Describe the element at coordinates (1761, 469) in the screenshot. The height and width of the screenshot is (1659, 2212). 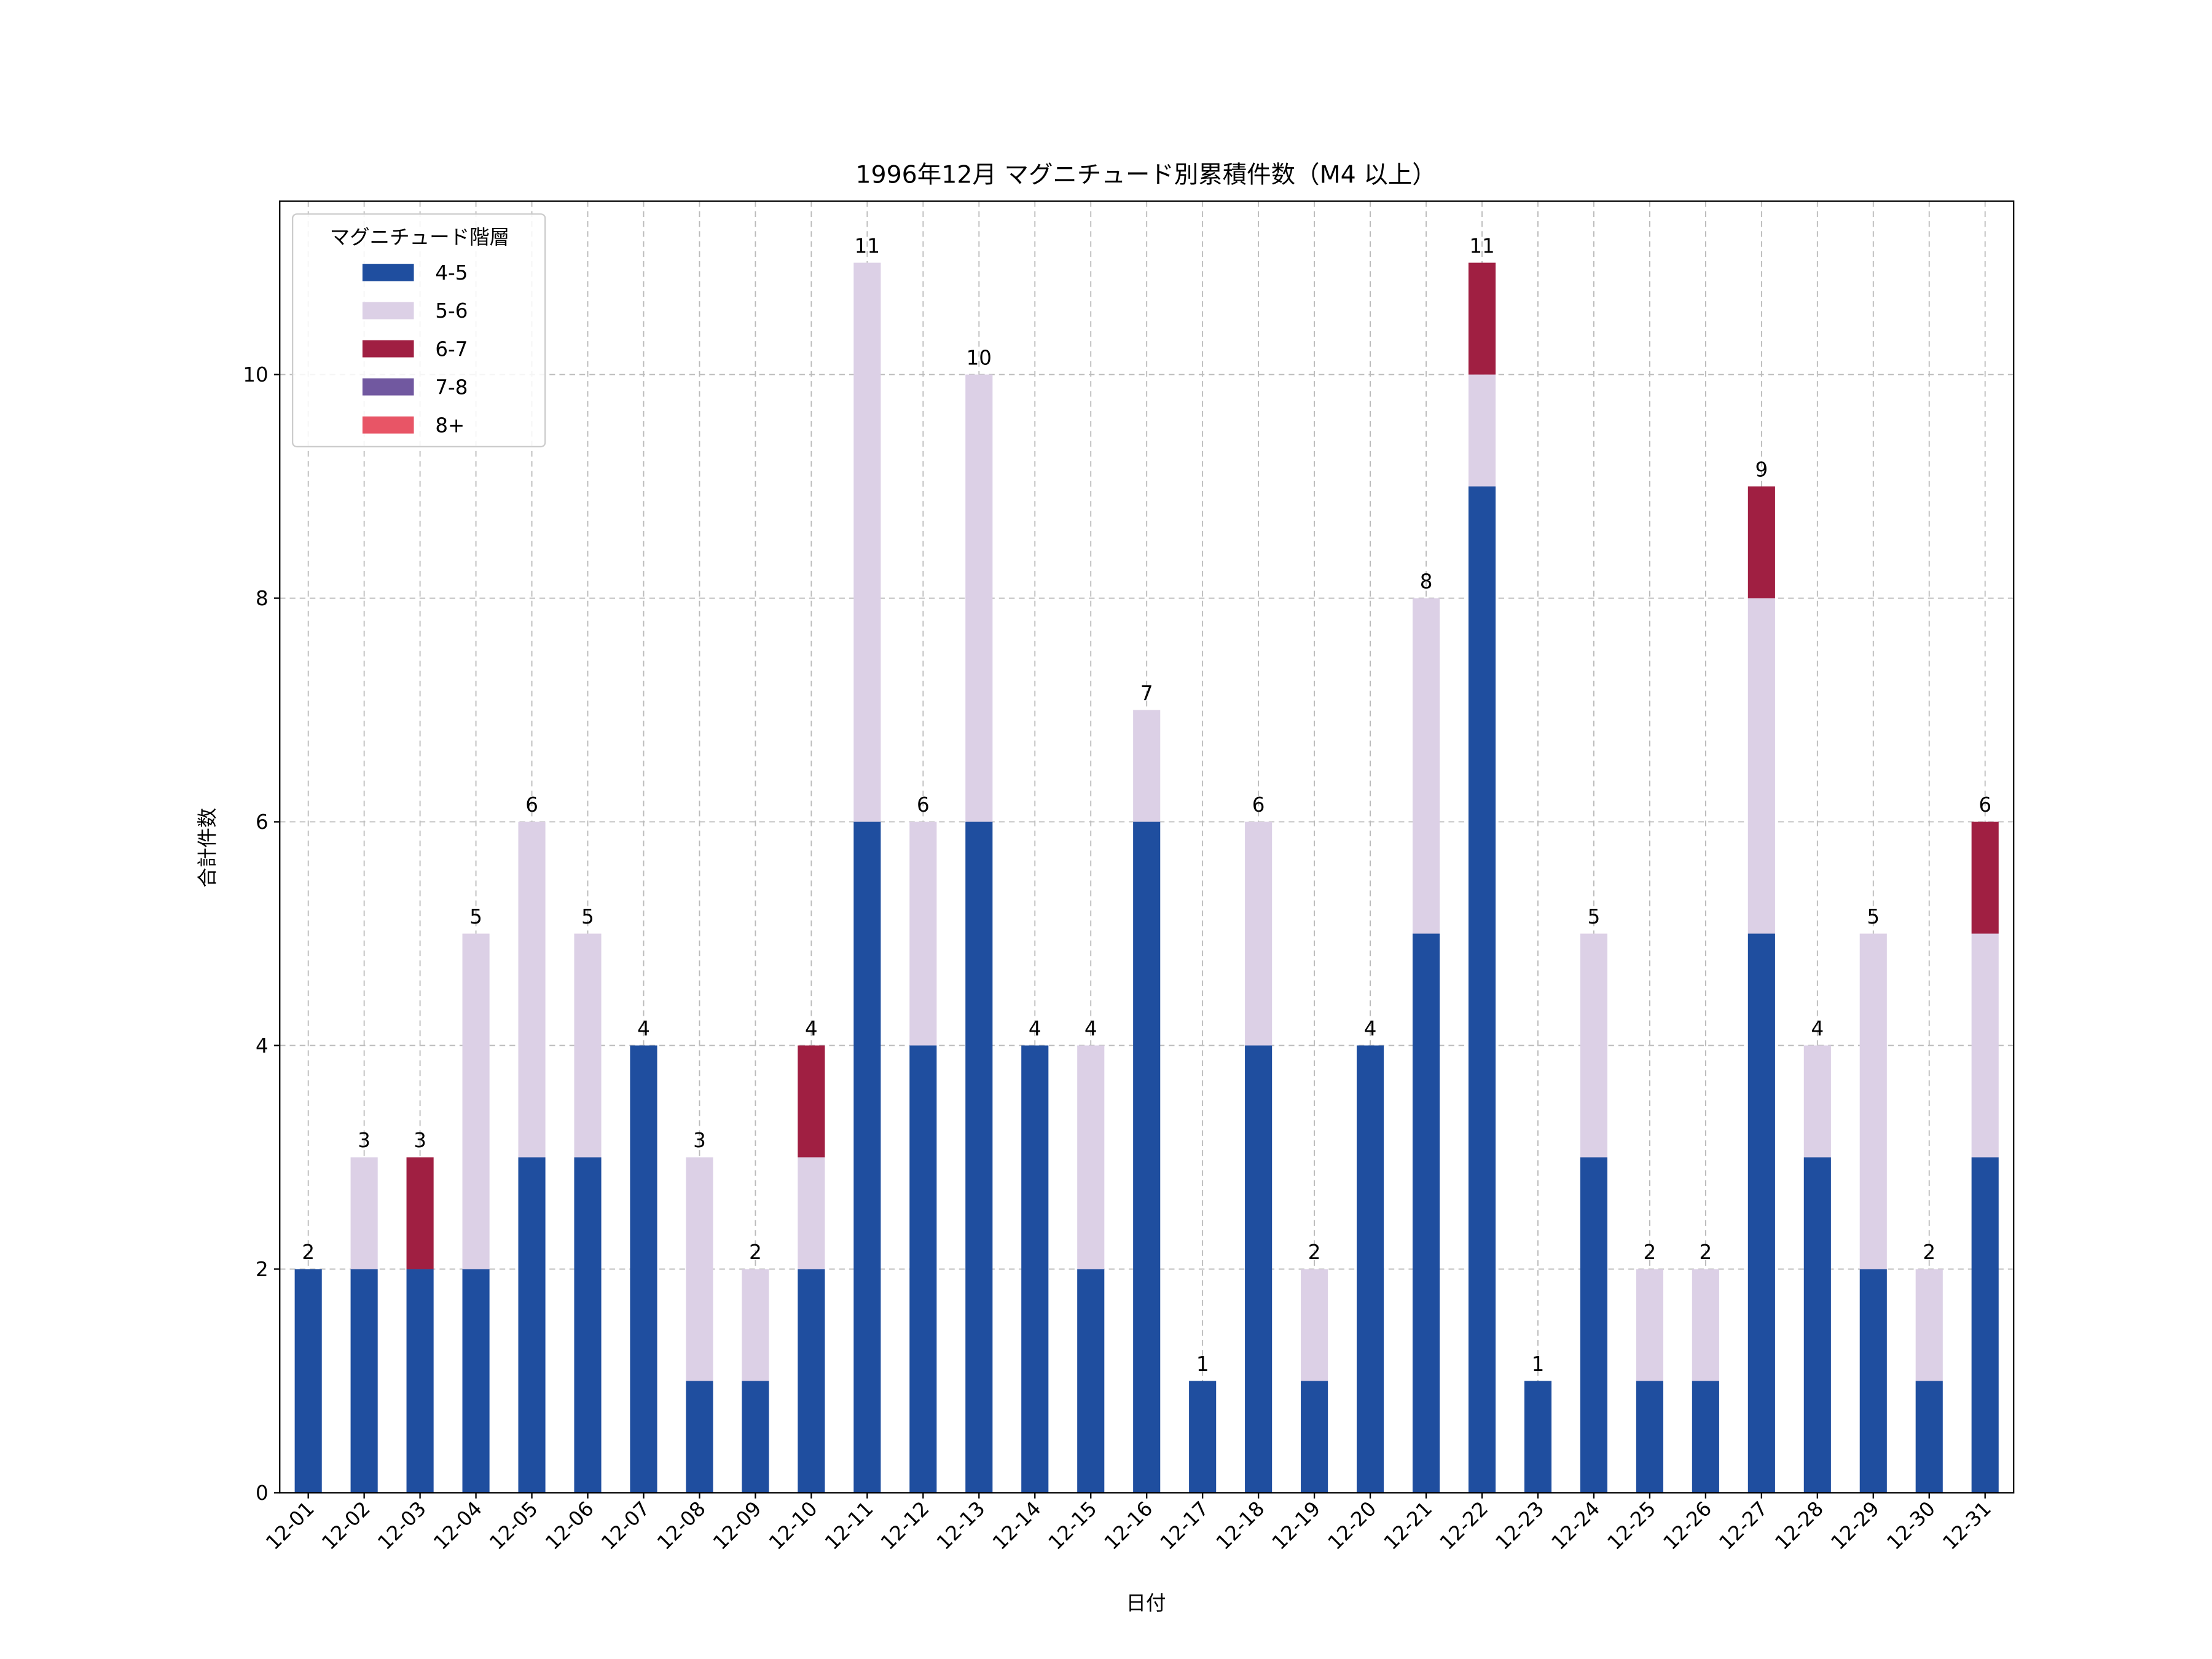
I see `total-label: 9` at that location.